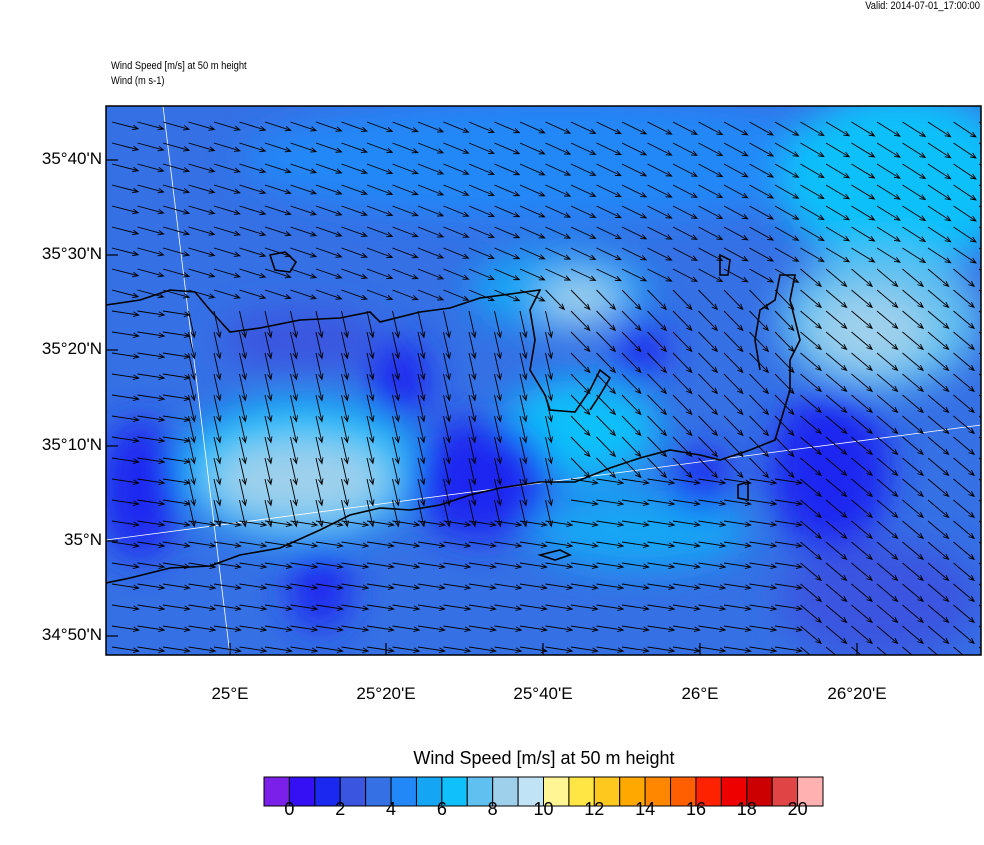  I want to click on colorbar-label: 0, so click(289, 809).